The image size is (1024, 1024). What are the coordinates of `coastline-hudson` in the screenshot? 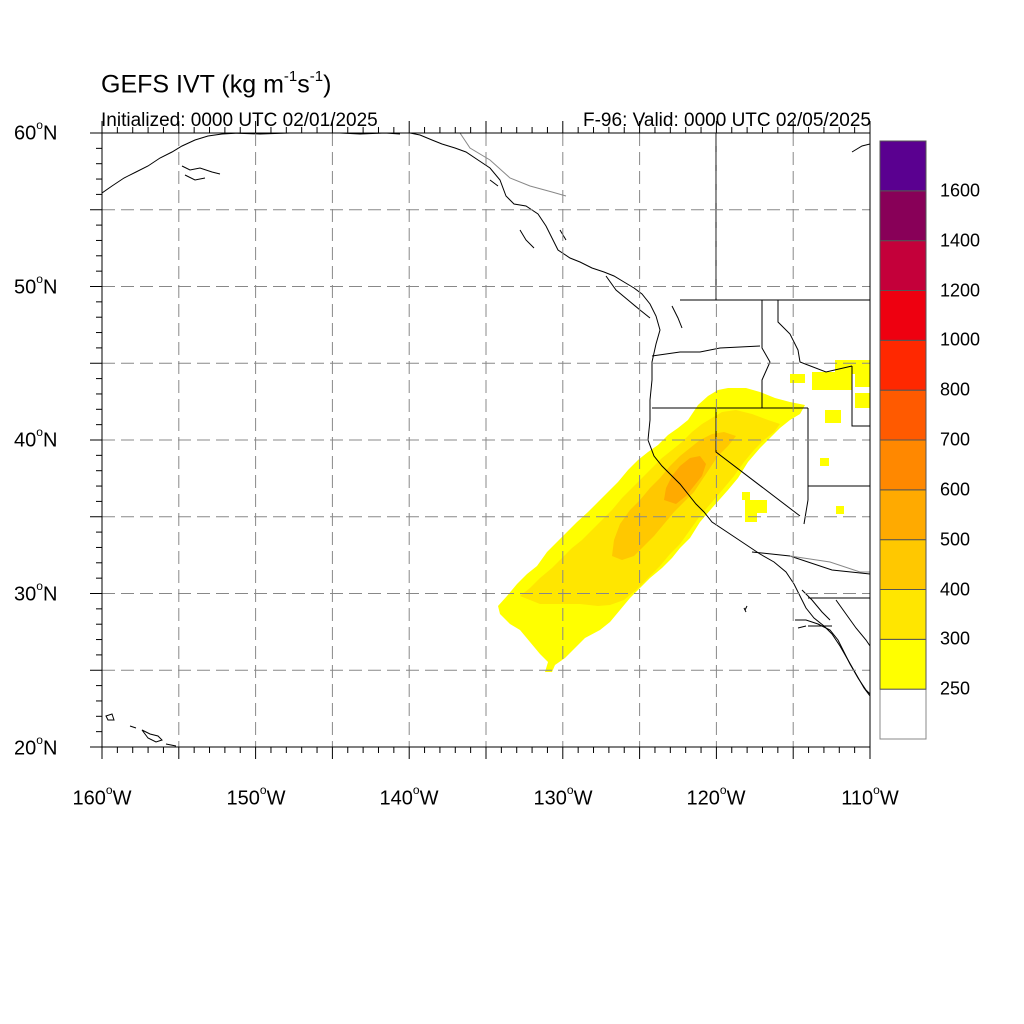 It's located at (860, 148).